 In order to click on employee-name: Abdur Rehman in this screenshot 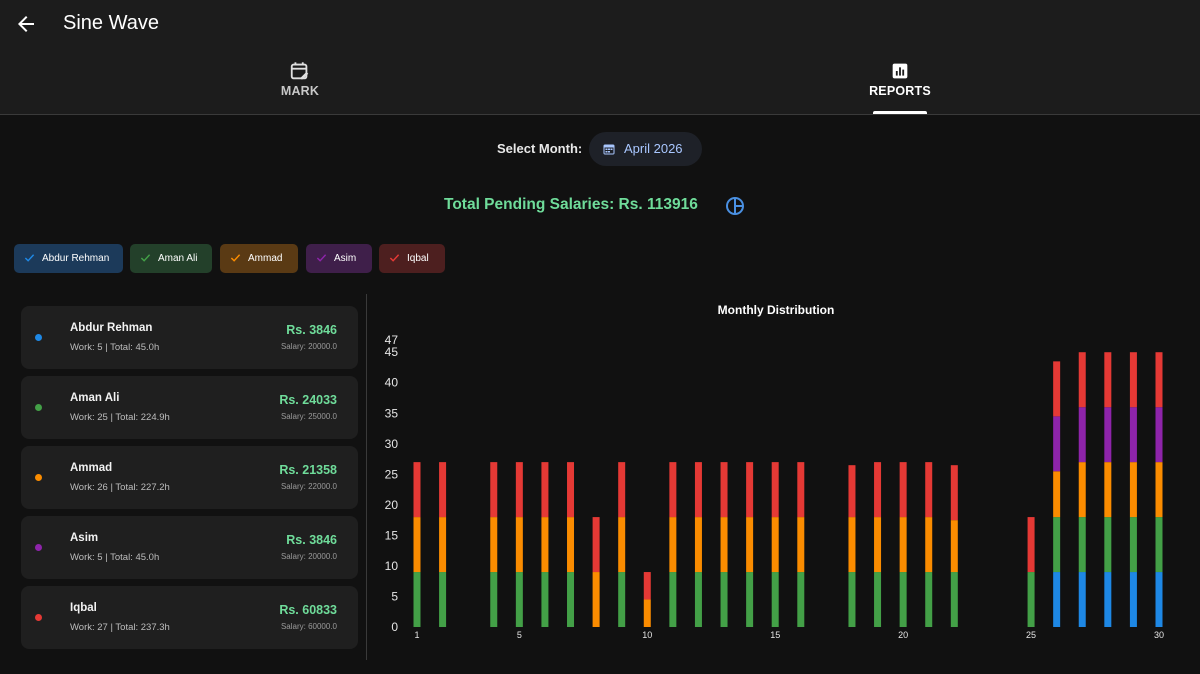, I will do `click(111, 328)`.